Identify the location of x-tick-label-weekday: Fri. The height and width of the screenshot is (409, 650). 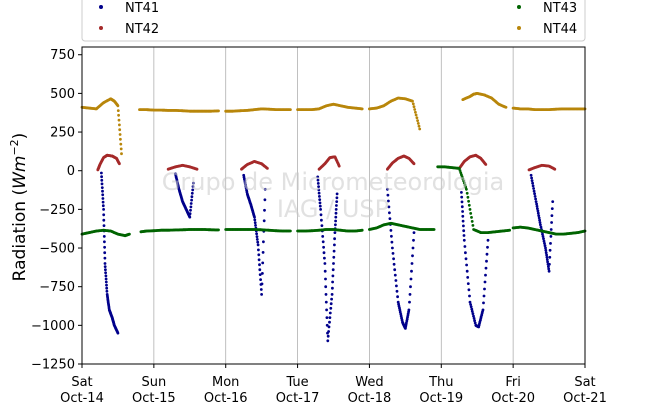
(513, 382).